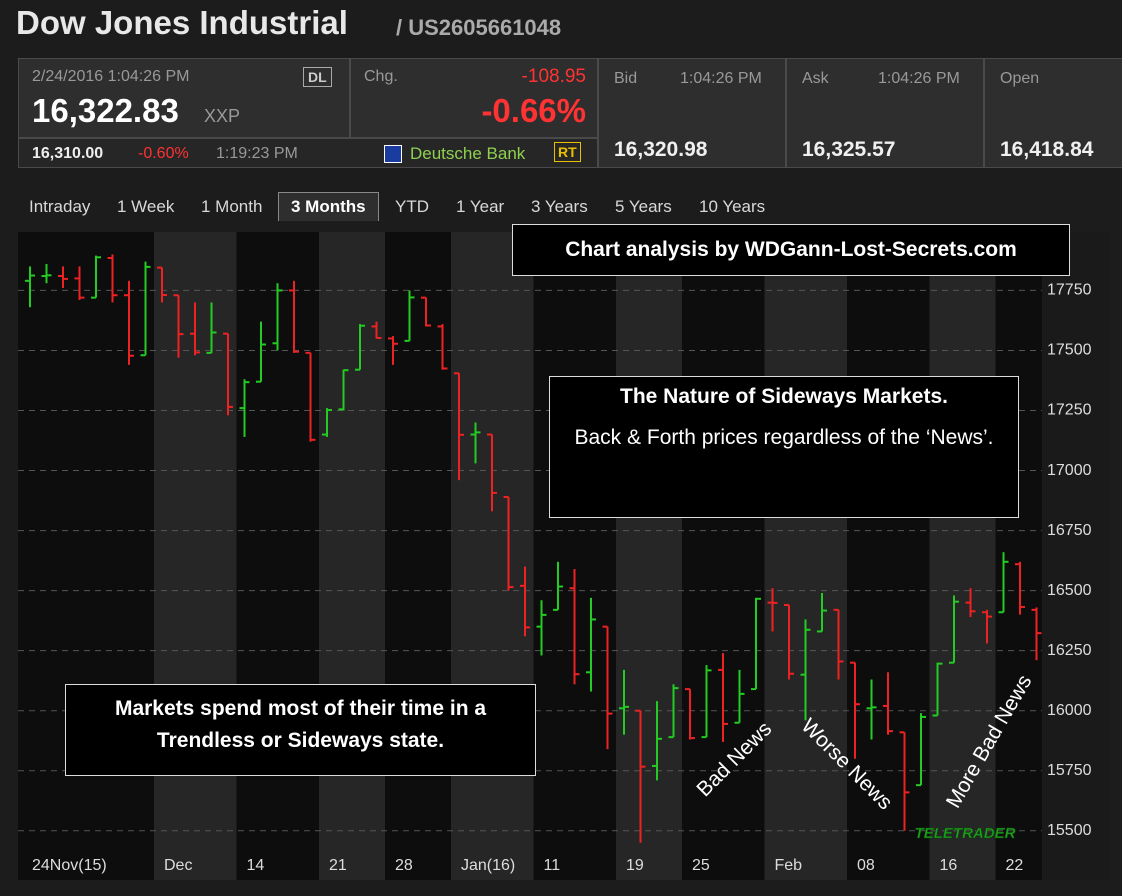 This screenshot has width=1122, height=896. I want to click on quote-cell, so click(184, 98).